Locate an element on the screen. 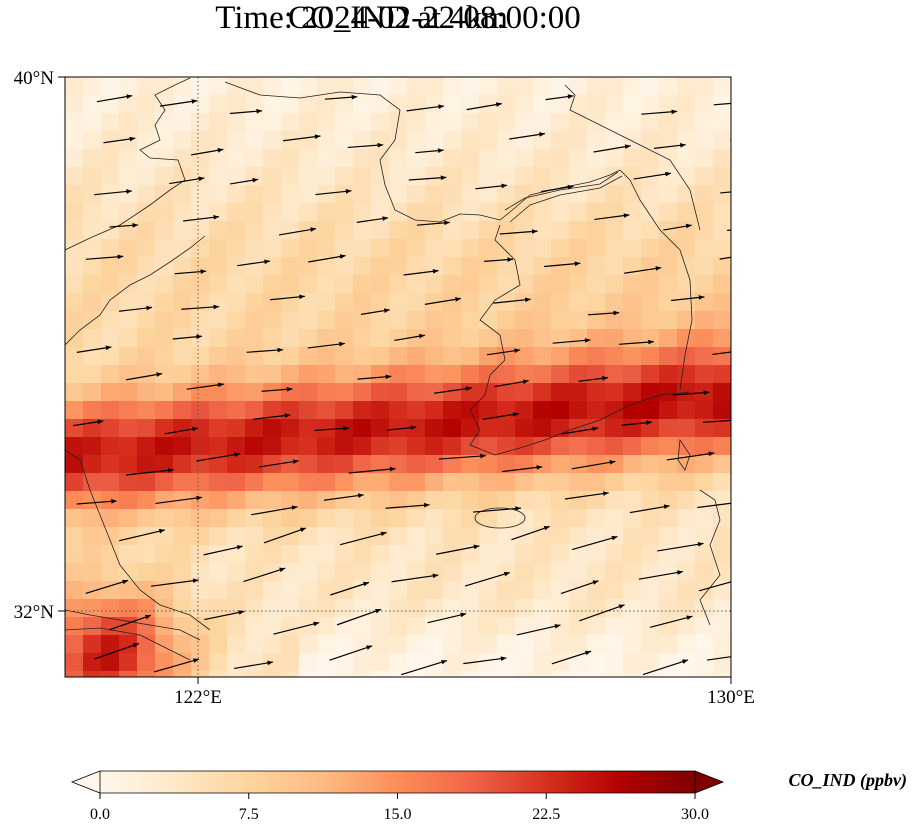  colorbar-tick-label: 30.0 is located at coordinates (695, 814).